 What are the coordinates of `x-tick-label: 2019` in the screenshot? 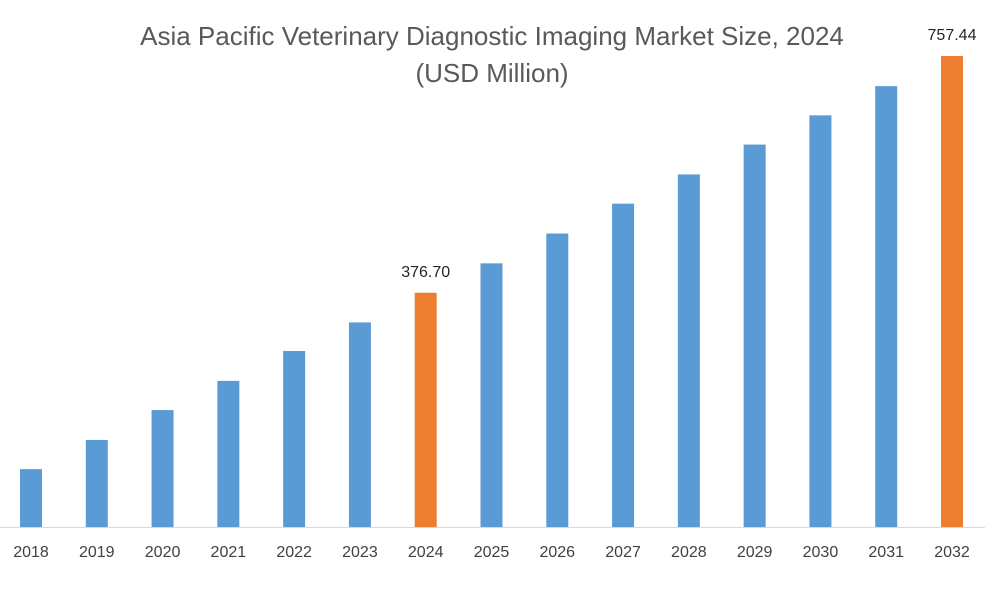 It's located at (97, 552).